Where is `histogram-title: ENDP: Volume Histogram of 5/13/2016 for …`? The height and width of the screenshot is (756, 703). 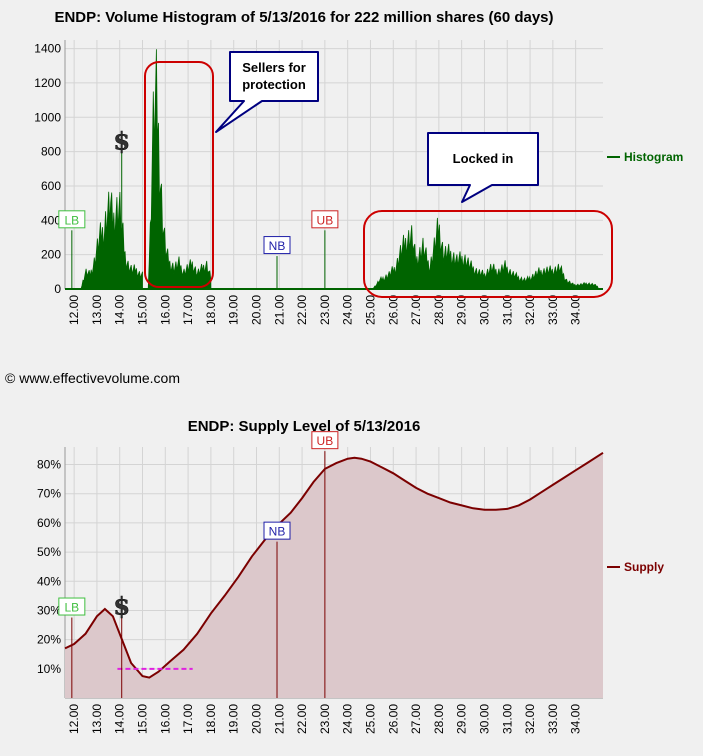
histogram-title: ENDP: Volume Histogram of 5/13/2016 for … is located at coordinates (303, 17).